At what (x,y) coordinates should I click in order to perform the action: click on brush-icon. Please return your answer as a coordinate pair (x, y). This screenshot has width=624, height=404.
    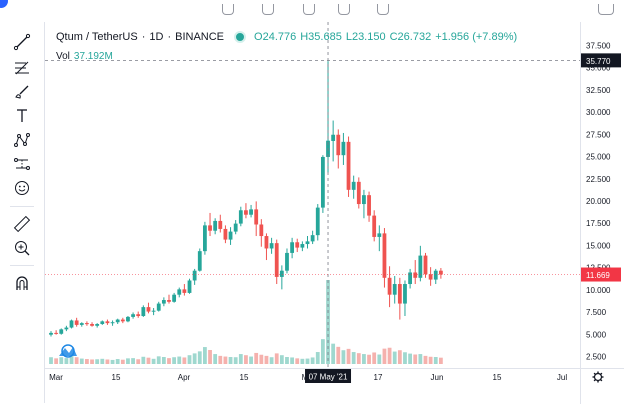
    Looking at the image, I should click on (22, 92).